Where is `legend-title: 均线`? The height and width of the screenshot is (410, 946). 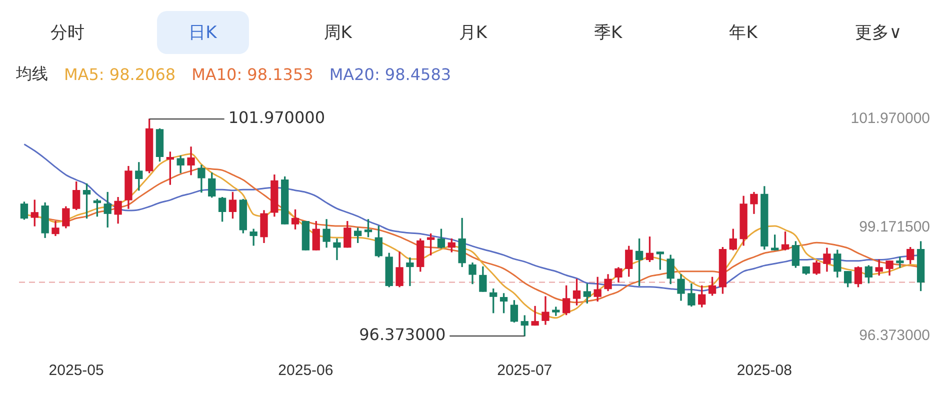 legend-title: 均线 is located at coordinates (32, 74).